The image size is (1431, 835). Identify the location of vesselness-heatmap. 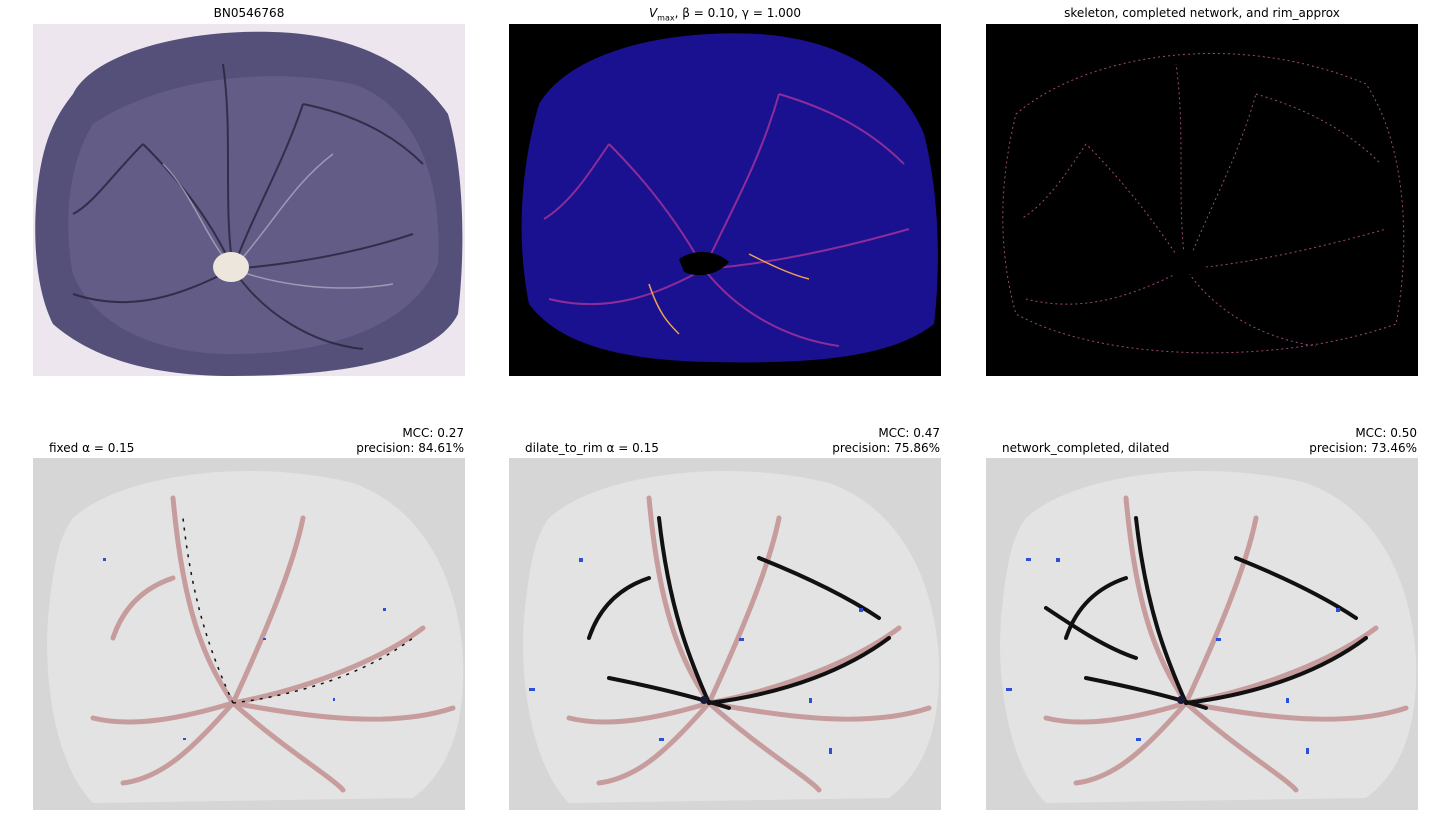
(725, 200).